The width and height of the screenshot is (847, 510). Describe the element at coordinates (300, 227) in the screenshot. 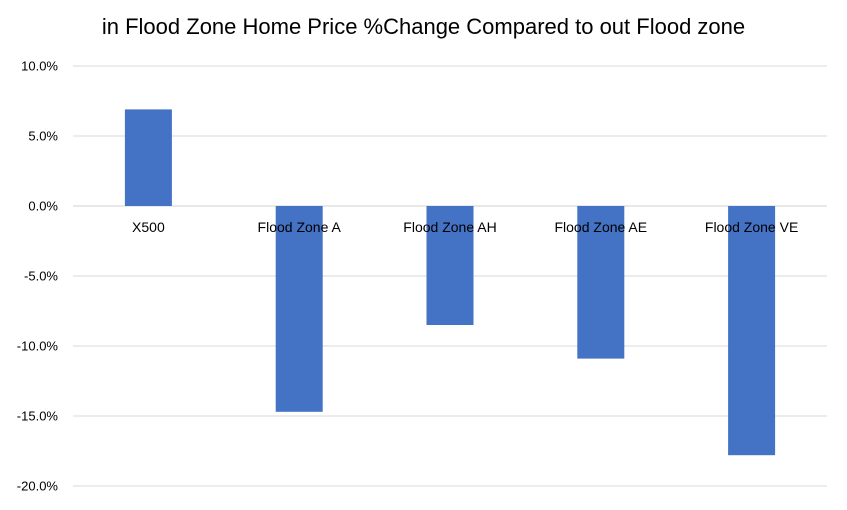

I see `category-label: Flood Zone A` at that location.